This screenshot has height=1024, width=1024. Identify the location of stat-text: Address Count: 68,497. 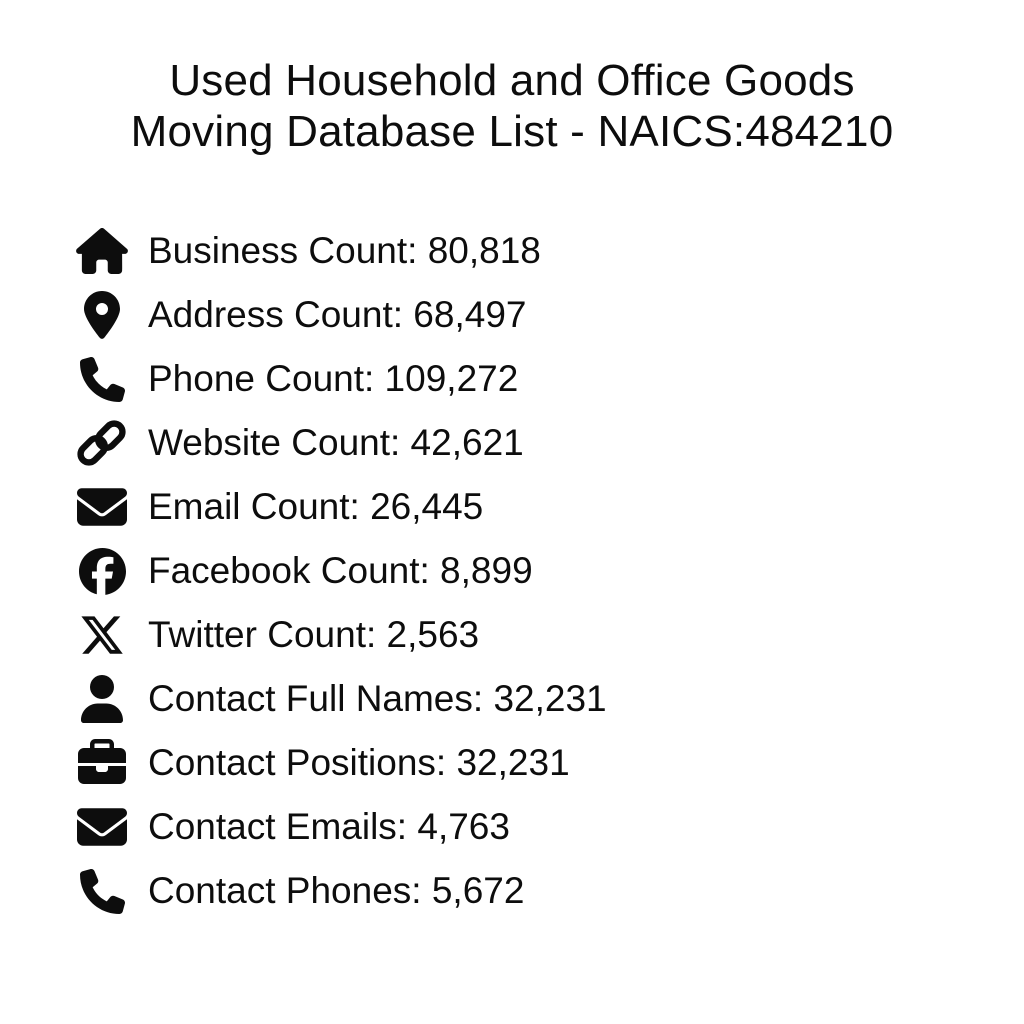
(337, 315).